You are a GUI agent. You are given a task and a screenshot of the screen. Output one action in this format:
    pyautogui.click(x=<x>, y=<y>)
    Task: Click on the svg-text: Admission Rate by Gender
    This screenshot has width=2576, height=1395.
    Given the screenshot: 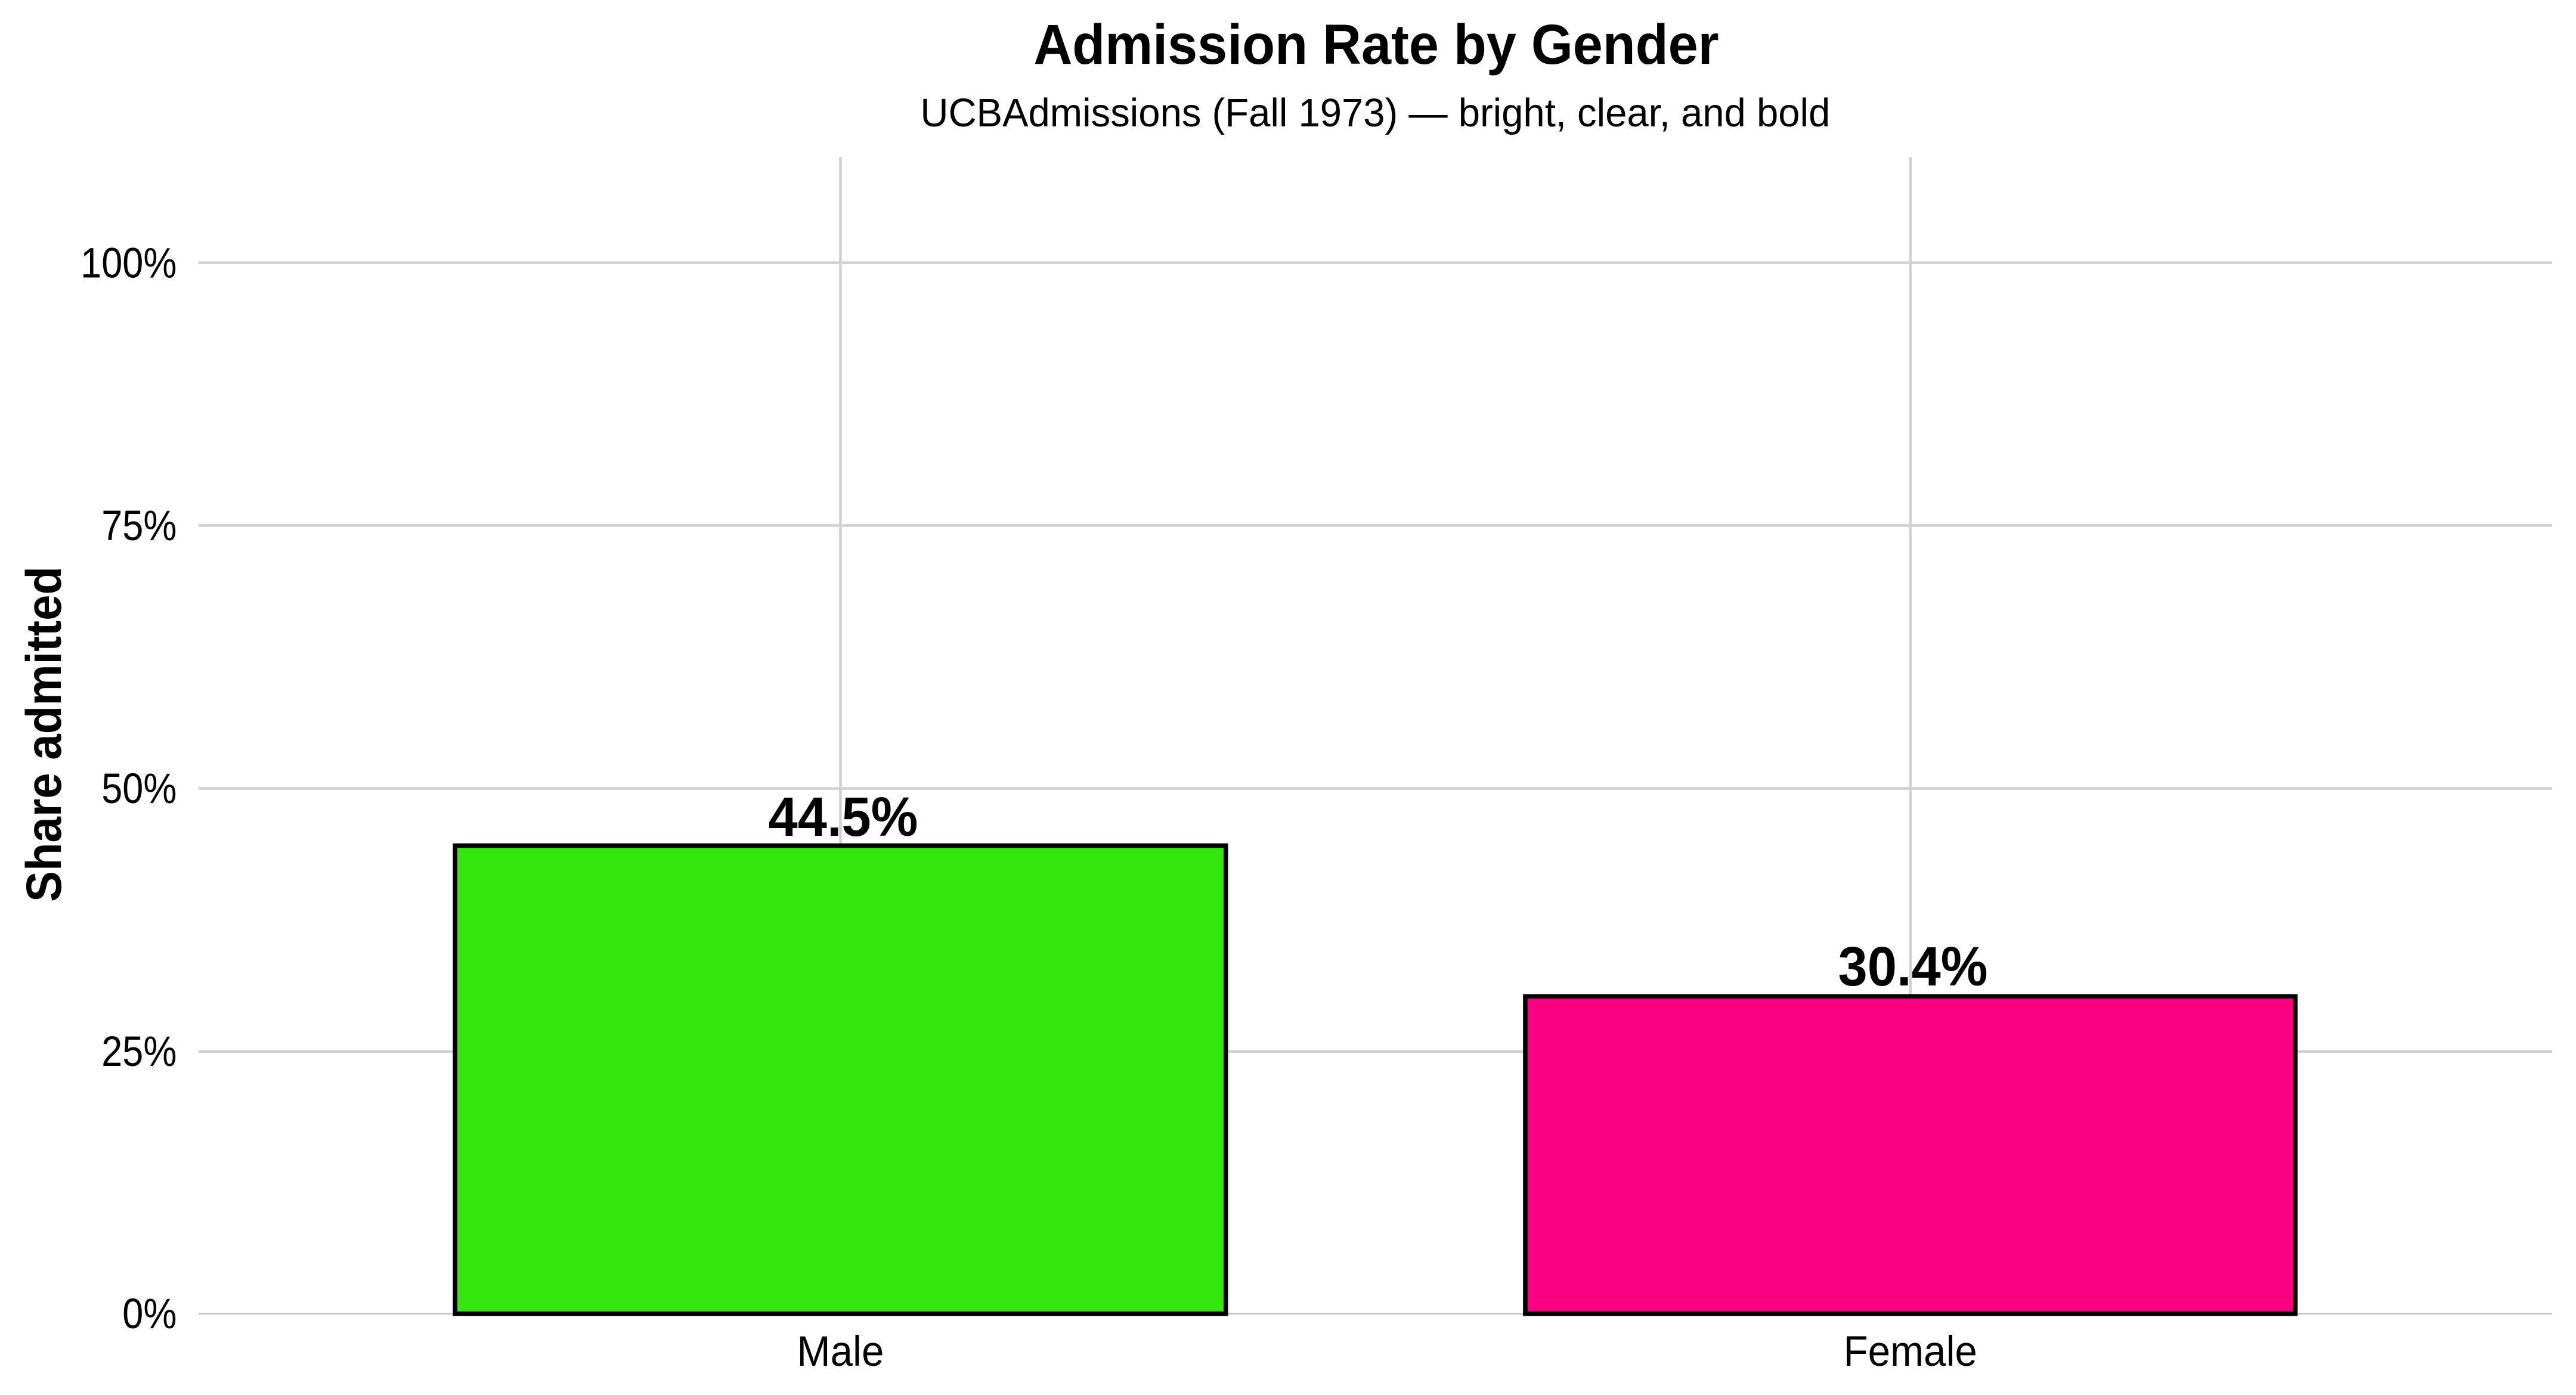 What is the action you would take?
    pyautogui.click(x=1376, y=44)
    